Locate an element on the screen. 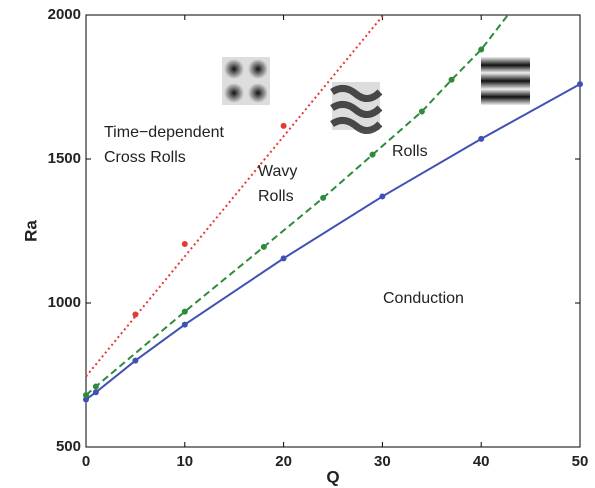  x-tick-label: 10 is located at coordinates (184, 461).